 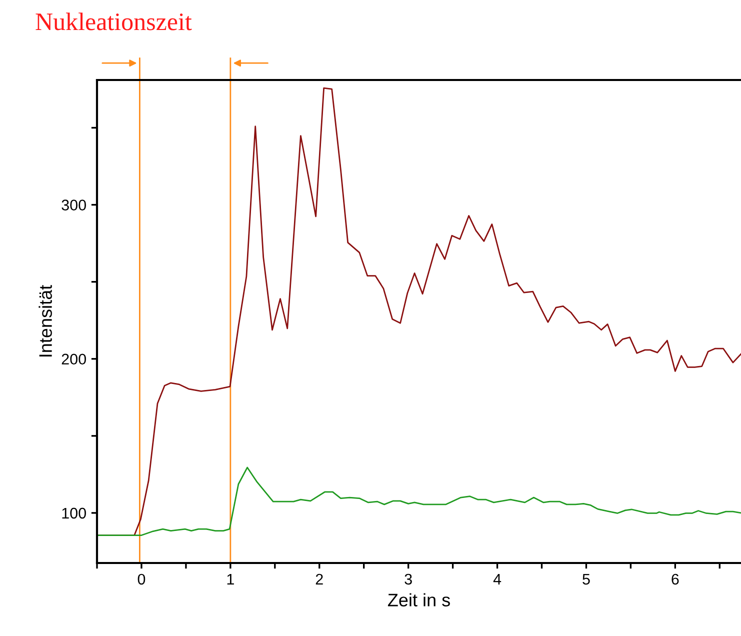 I want to click on line-series, so click(x=419, y=501).